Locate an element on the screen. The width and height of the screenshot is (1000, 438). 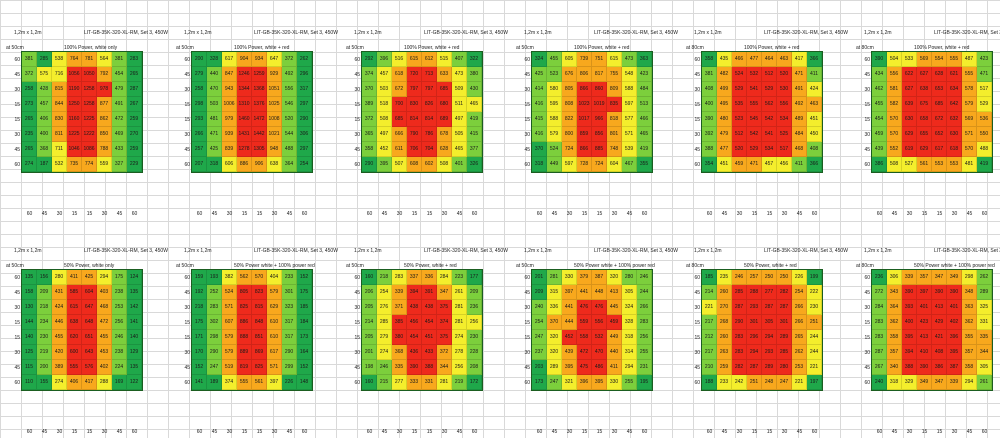
ppfd-cell: 370 is located at coordinates (554, 322).